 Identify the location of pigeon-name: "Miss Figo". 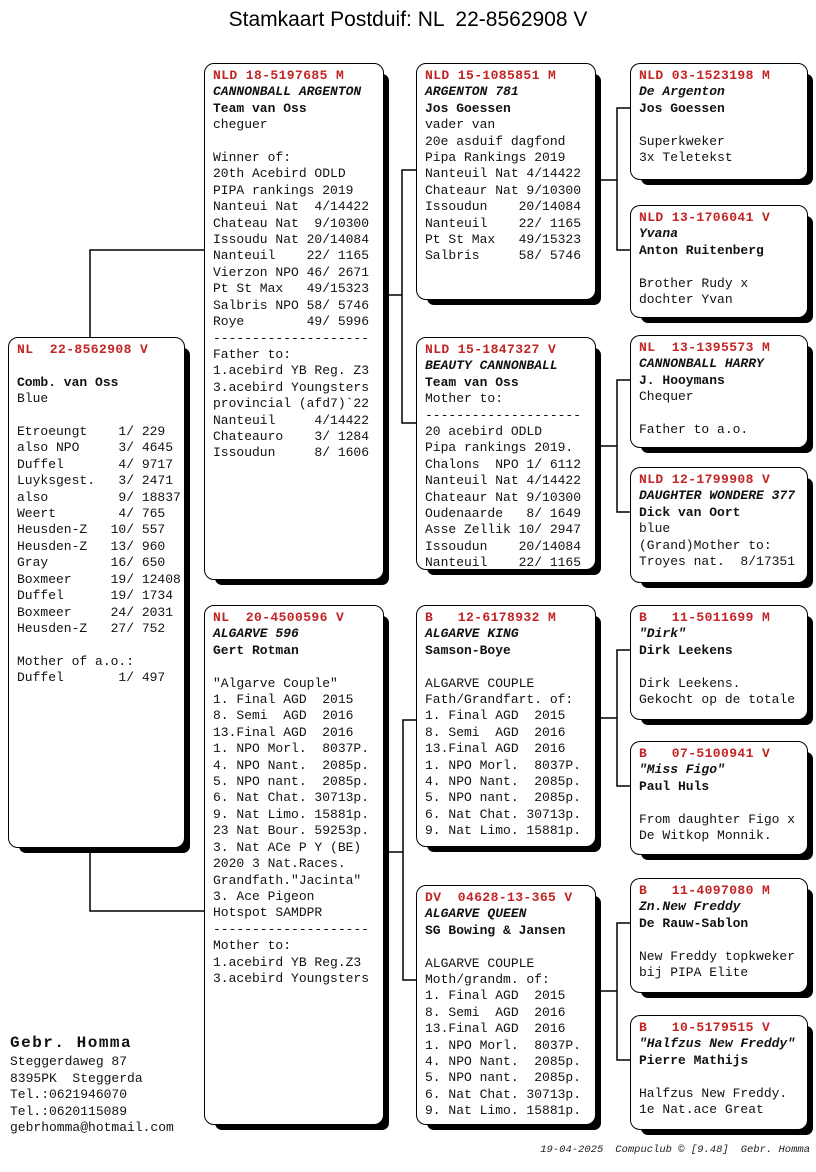
(682, 770).